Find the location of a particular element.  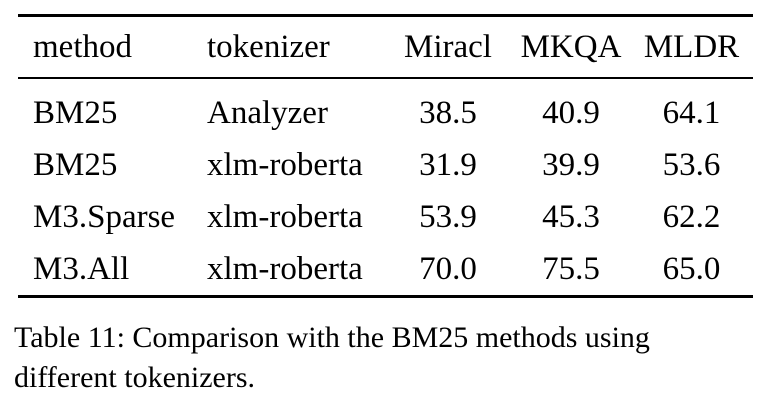

table-cell: M3.Sparse is located at coordinates (104, 216).